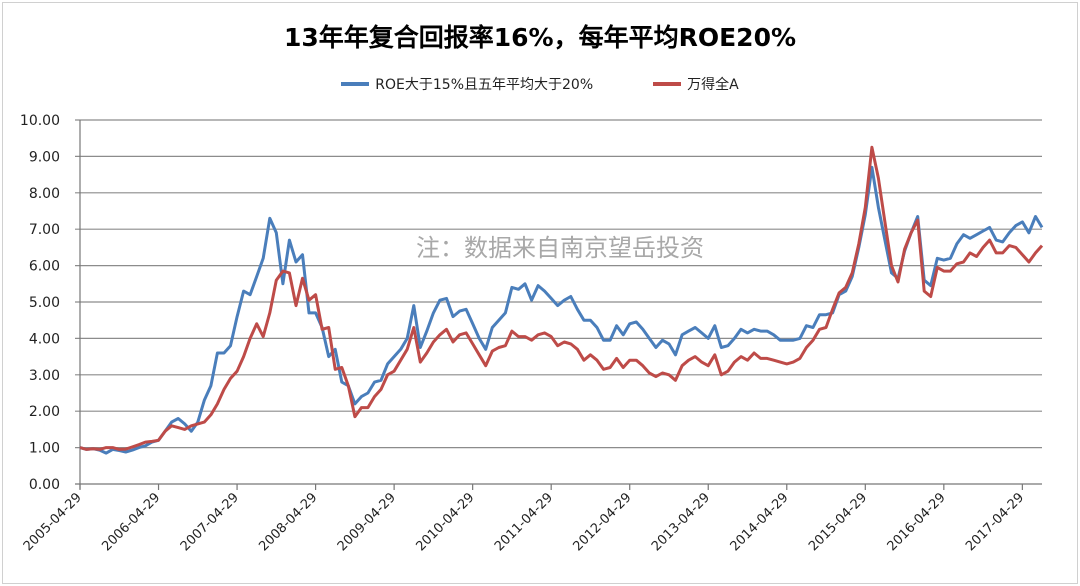 The height and width of the screenshot is (586, 1080). I want to click on y-tick-label: 4.00, so click(44, 339).